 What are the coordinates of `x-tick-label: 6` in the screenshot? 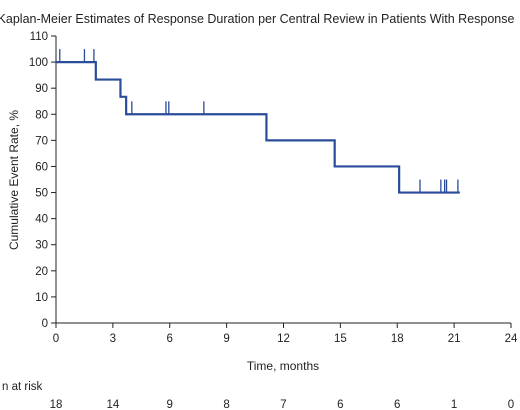 It's located at (170, 339).